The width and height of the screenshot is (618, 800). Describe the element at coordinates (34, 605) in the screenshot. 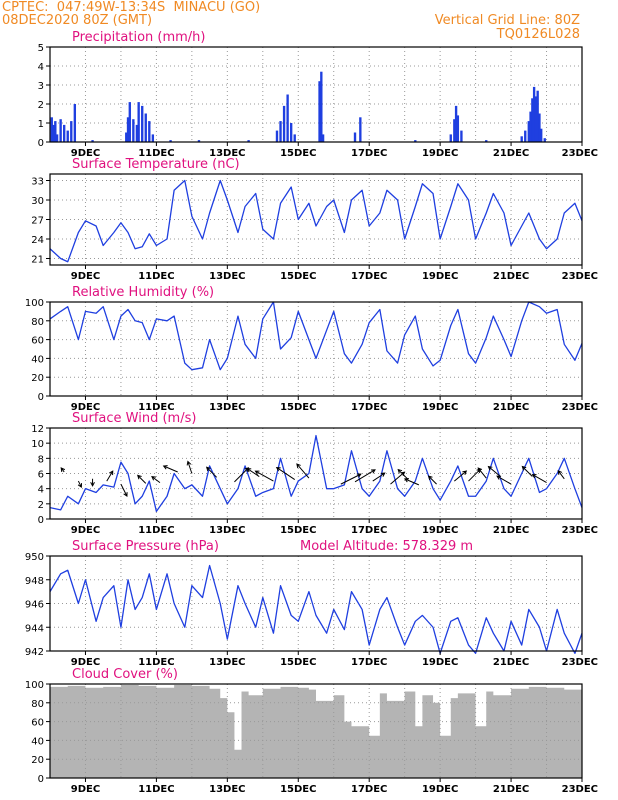

I see `y-tick-label: 946` at that location.